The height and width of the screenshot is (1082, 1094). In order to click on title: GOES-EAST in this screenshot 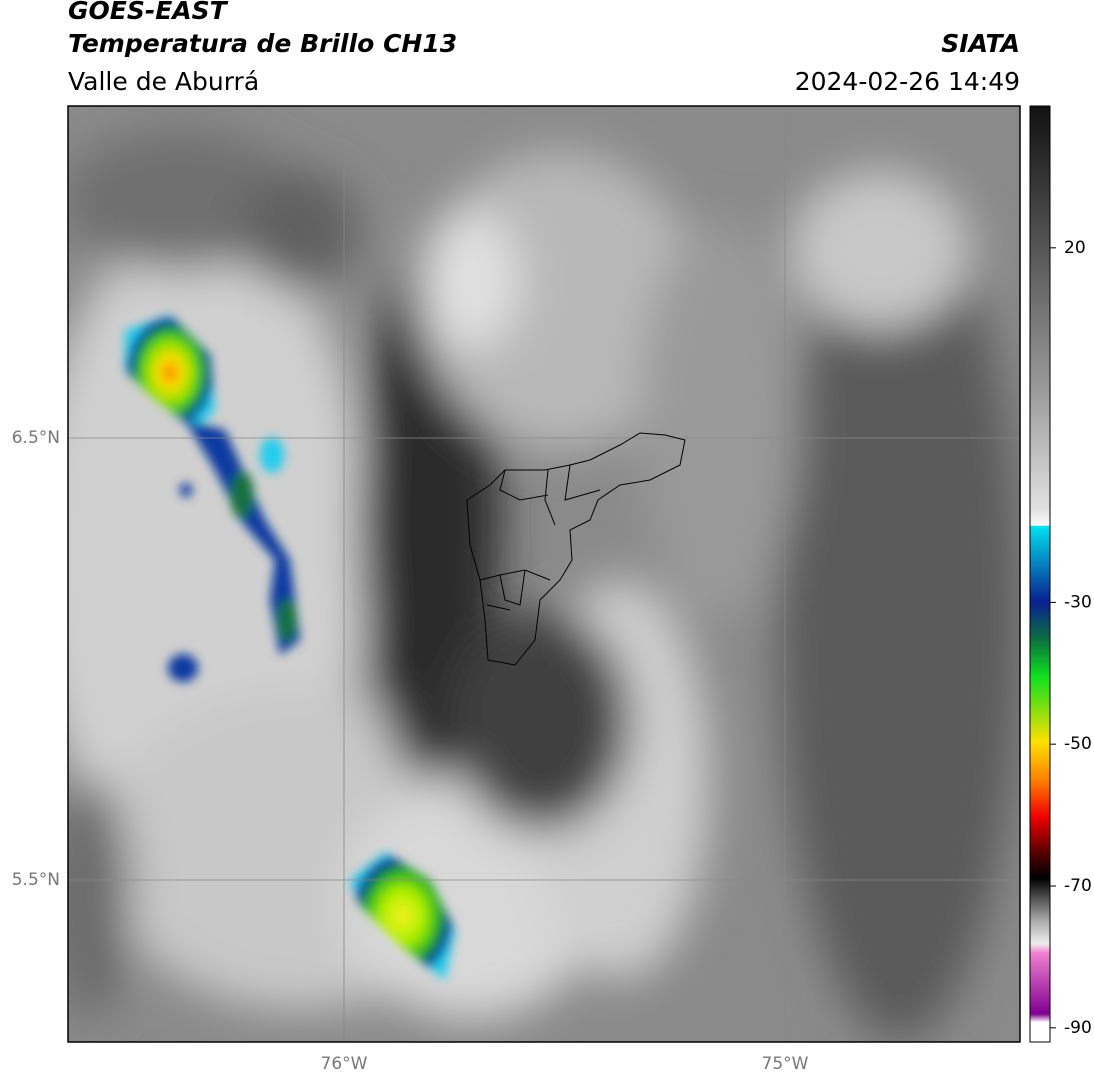, I will do `click(148, 12)`.